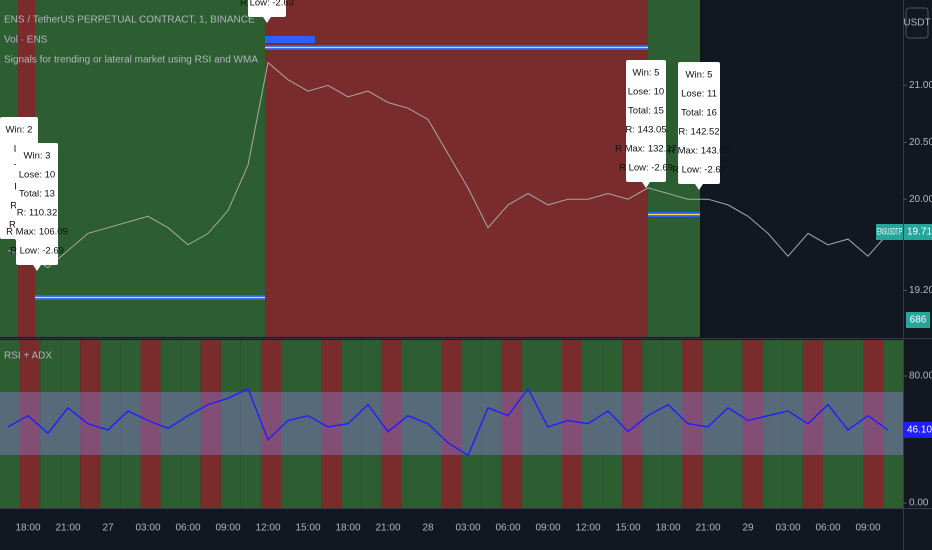 This screenshot has height=550, width=932. Describe the element at coordinates (37, 213) in the screenshot. I see `signal-box-line: R: 110.32` at that location.